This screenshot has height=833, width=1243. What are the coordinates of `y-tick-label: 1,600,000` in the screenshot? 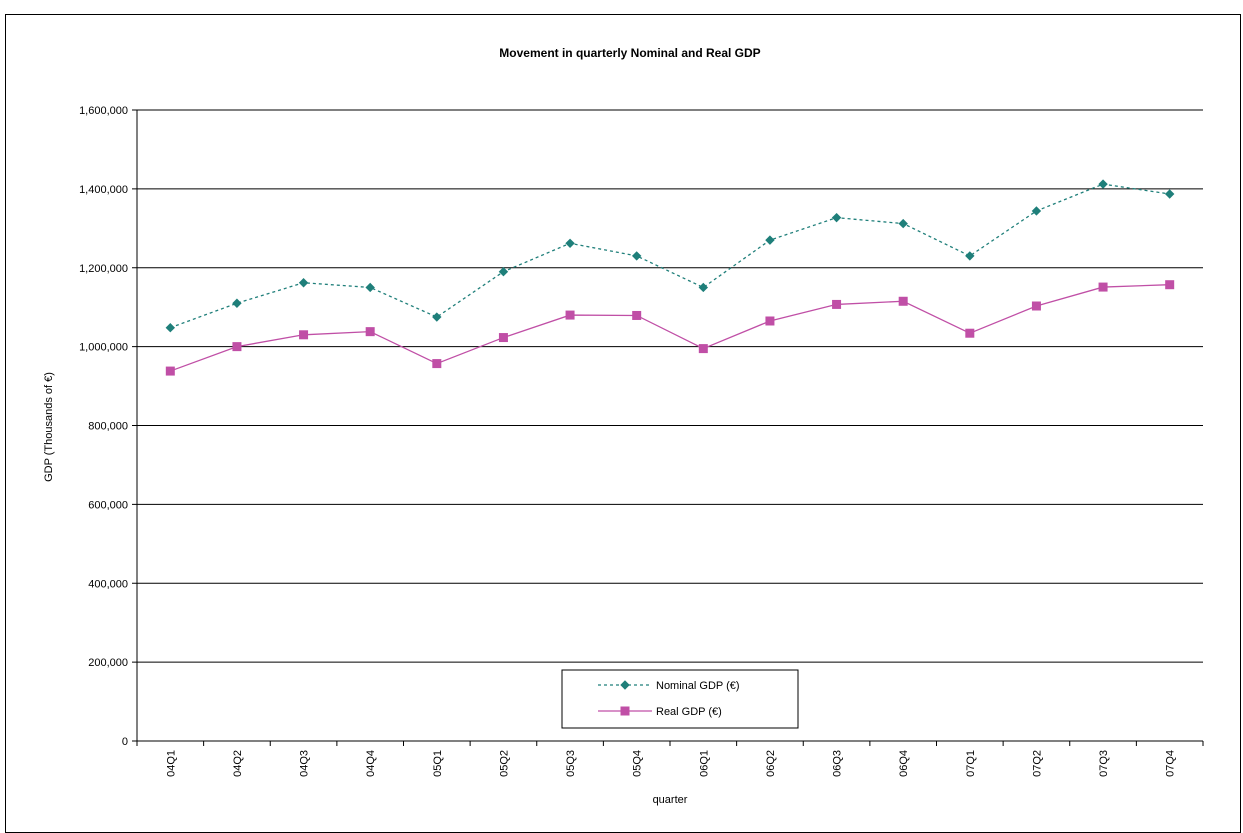 It's located at (103, 111).